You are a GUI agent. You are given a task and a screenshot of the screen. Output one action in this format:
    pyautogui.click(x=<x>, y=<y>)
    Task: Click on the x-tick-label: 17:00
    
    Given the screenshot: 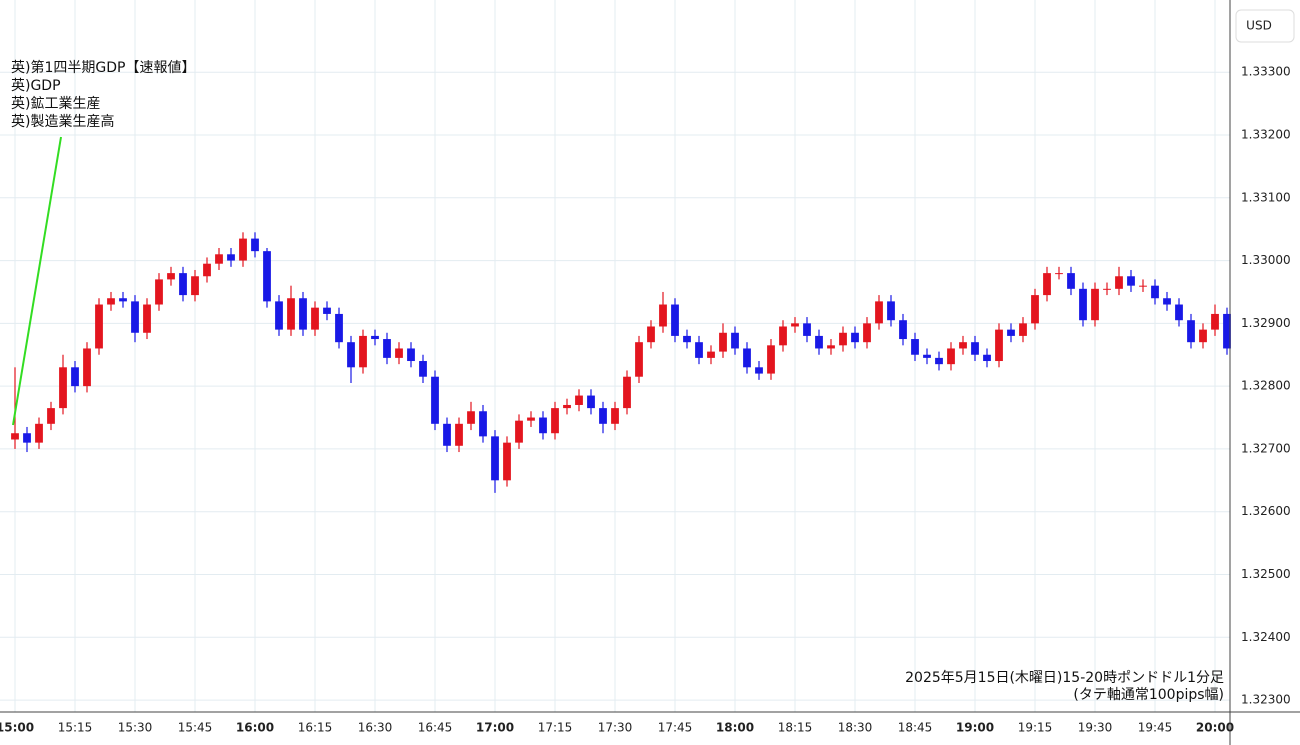 What is the action you would take?
    pyautogui.click(x=495, y=728)
    